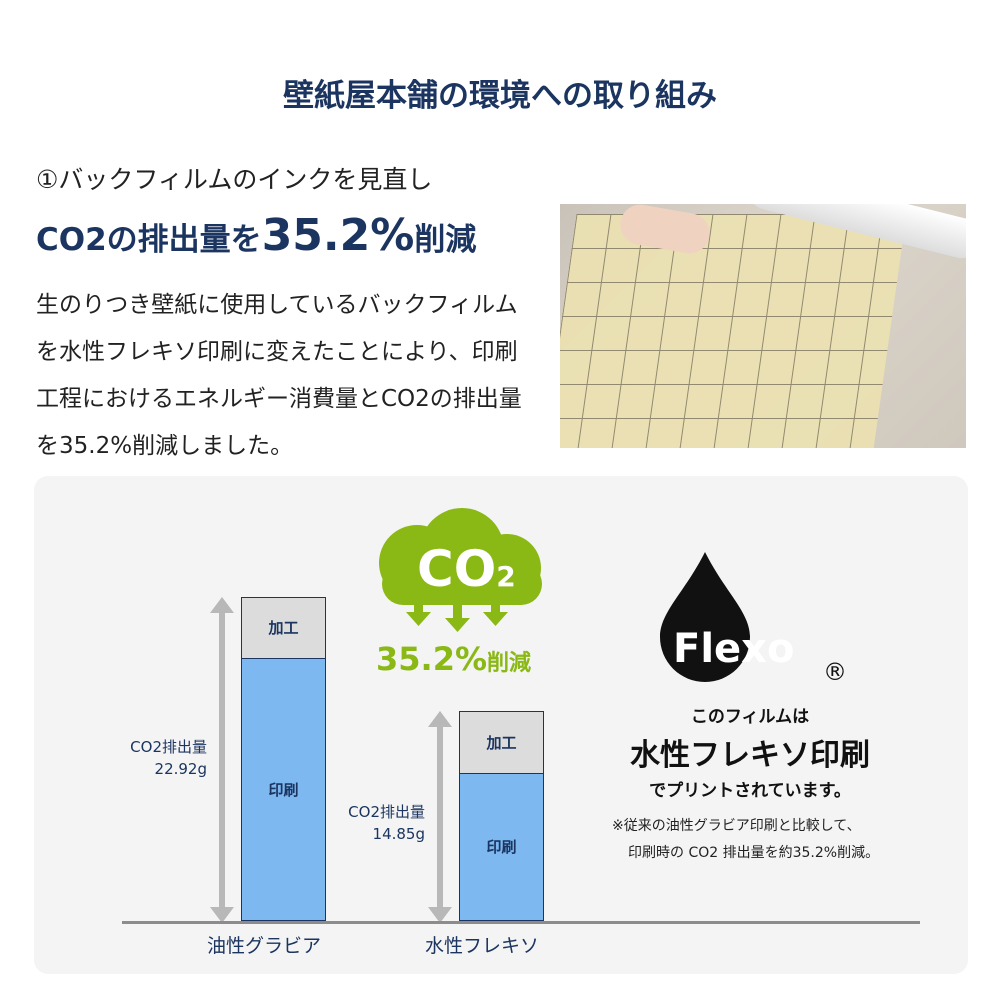  What do you see at coordinates (432, 659) in the screenshot?
I see `reduction-value: 35.2%` at bounding box center [432, 659].